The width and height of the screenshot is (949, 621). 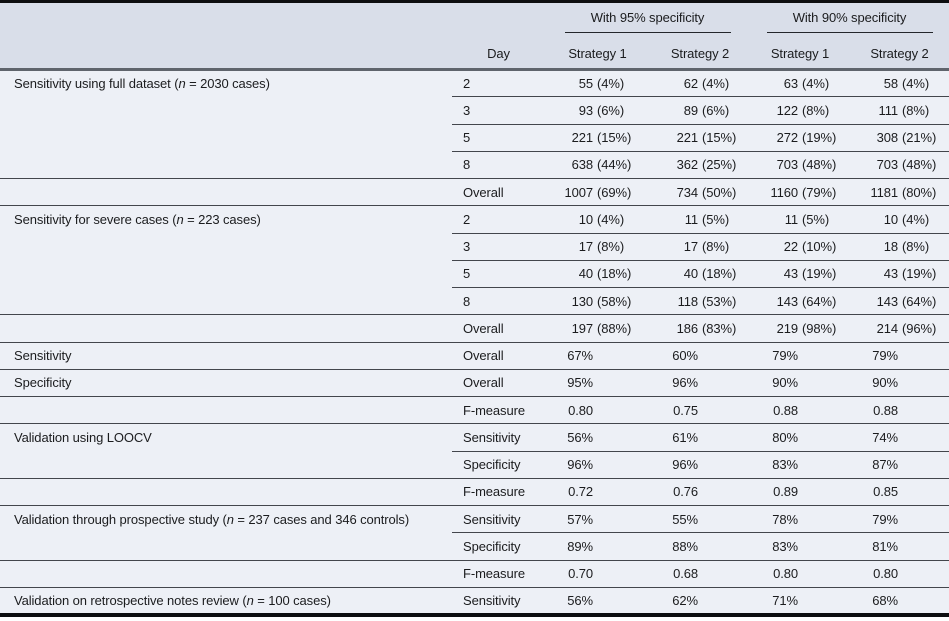 I want to click on value-number: 0.88, so click(x=785, y=410).